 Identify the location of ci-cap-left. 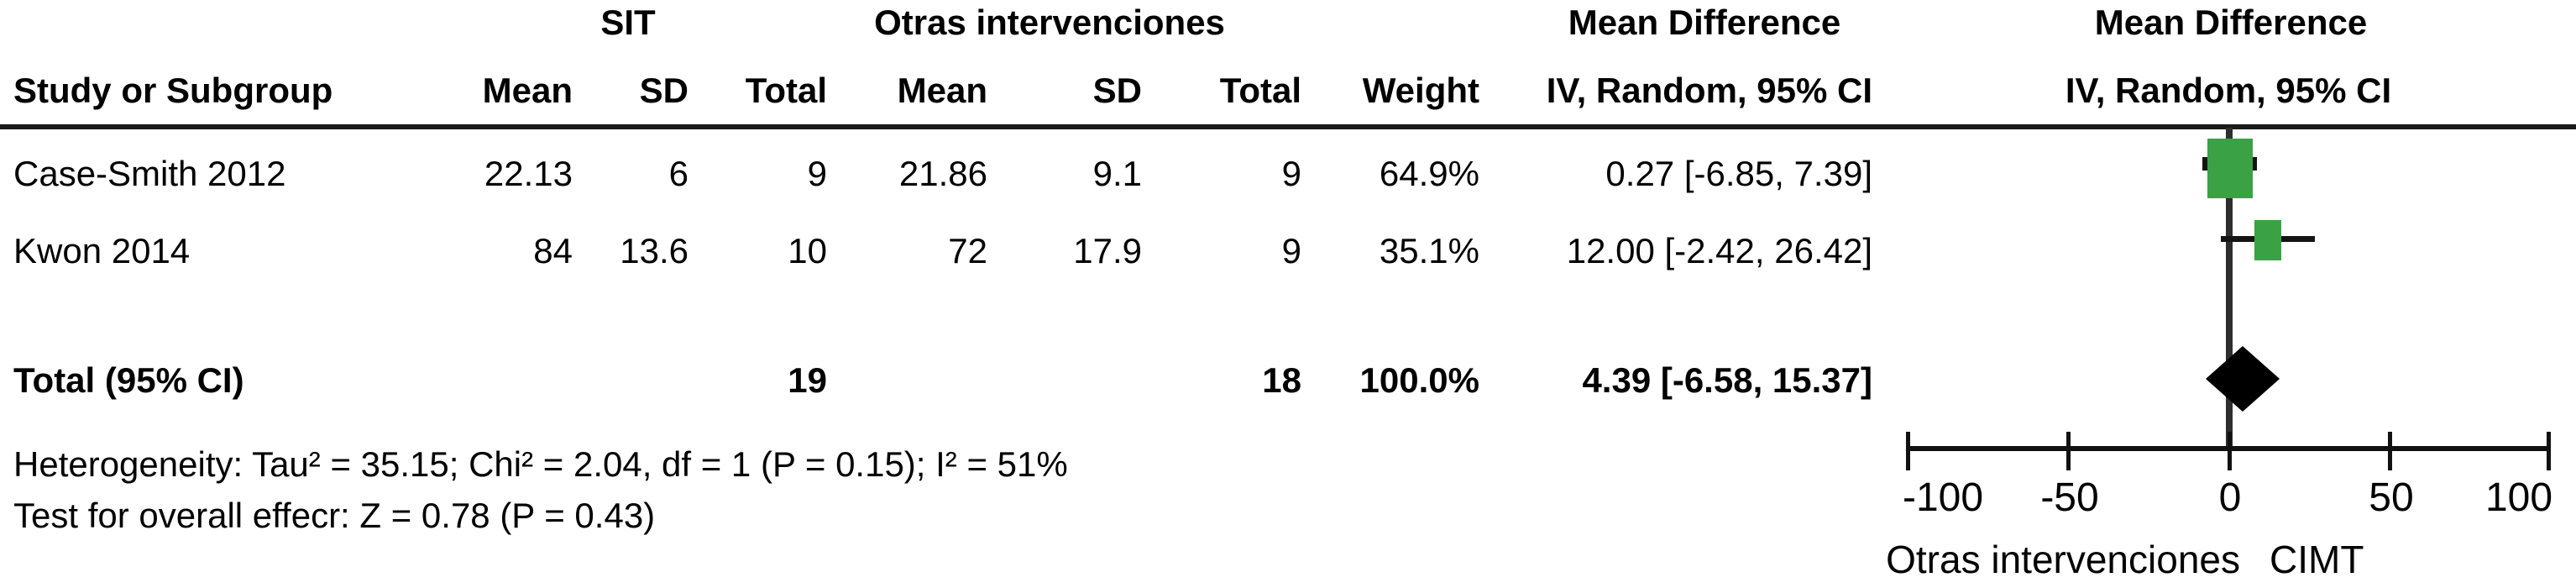
(2205, 164).